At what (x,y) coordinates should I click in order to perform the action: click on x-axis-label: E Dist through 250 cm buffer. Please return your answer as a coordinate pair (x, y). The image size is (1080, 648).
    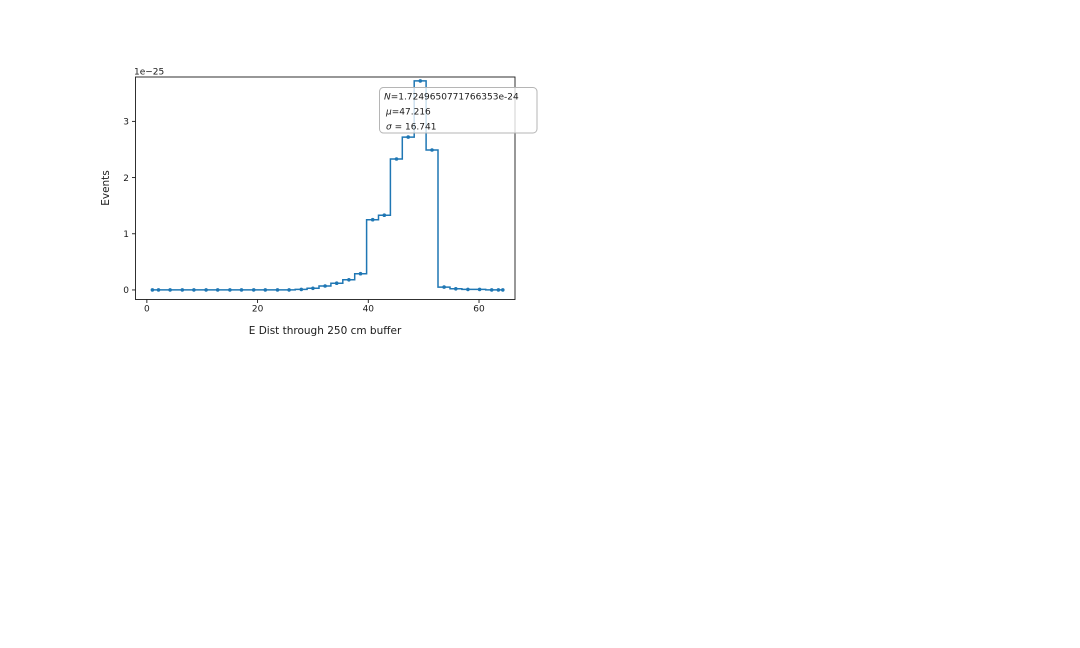
    Looking at the image, I should click on (325, 331).